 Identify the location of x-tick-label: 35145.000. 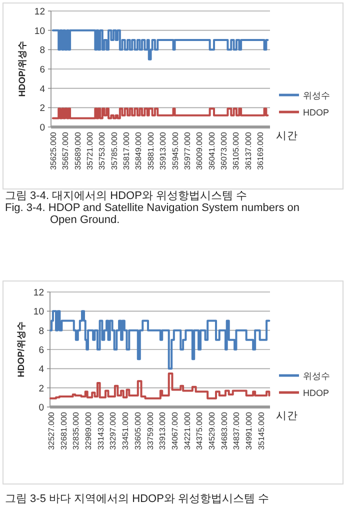
(261, 430).